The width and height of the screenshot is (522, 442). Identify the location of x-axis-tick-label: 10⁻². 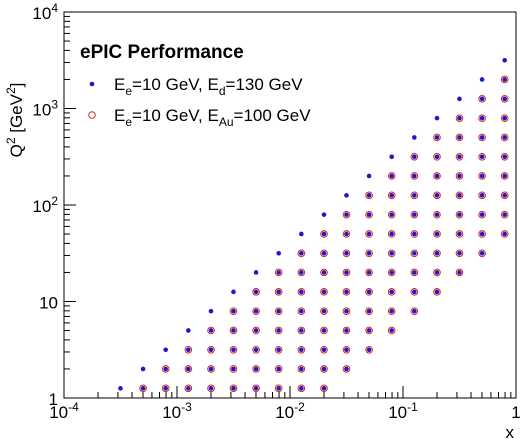
(290, 411).